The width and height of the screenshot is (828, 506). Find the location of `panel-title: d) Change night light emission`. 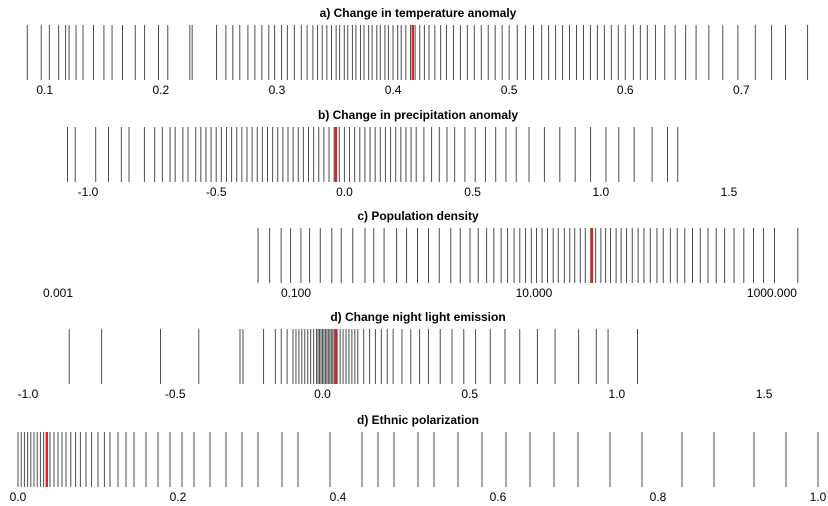

panel-title: d) Change night light emission is located at coordinates (417, 317).